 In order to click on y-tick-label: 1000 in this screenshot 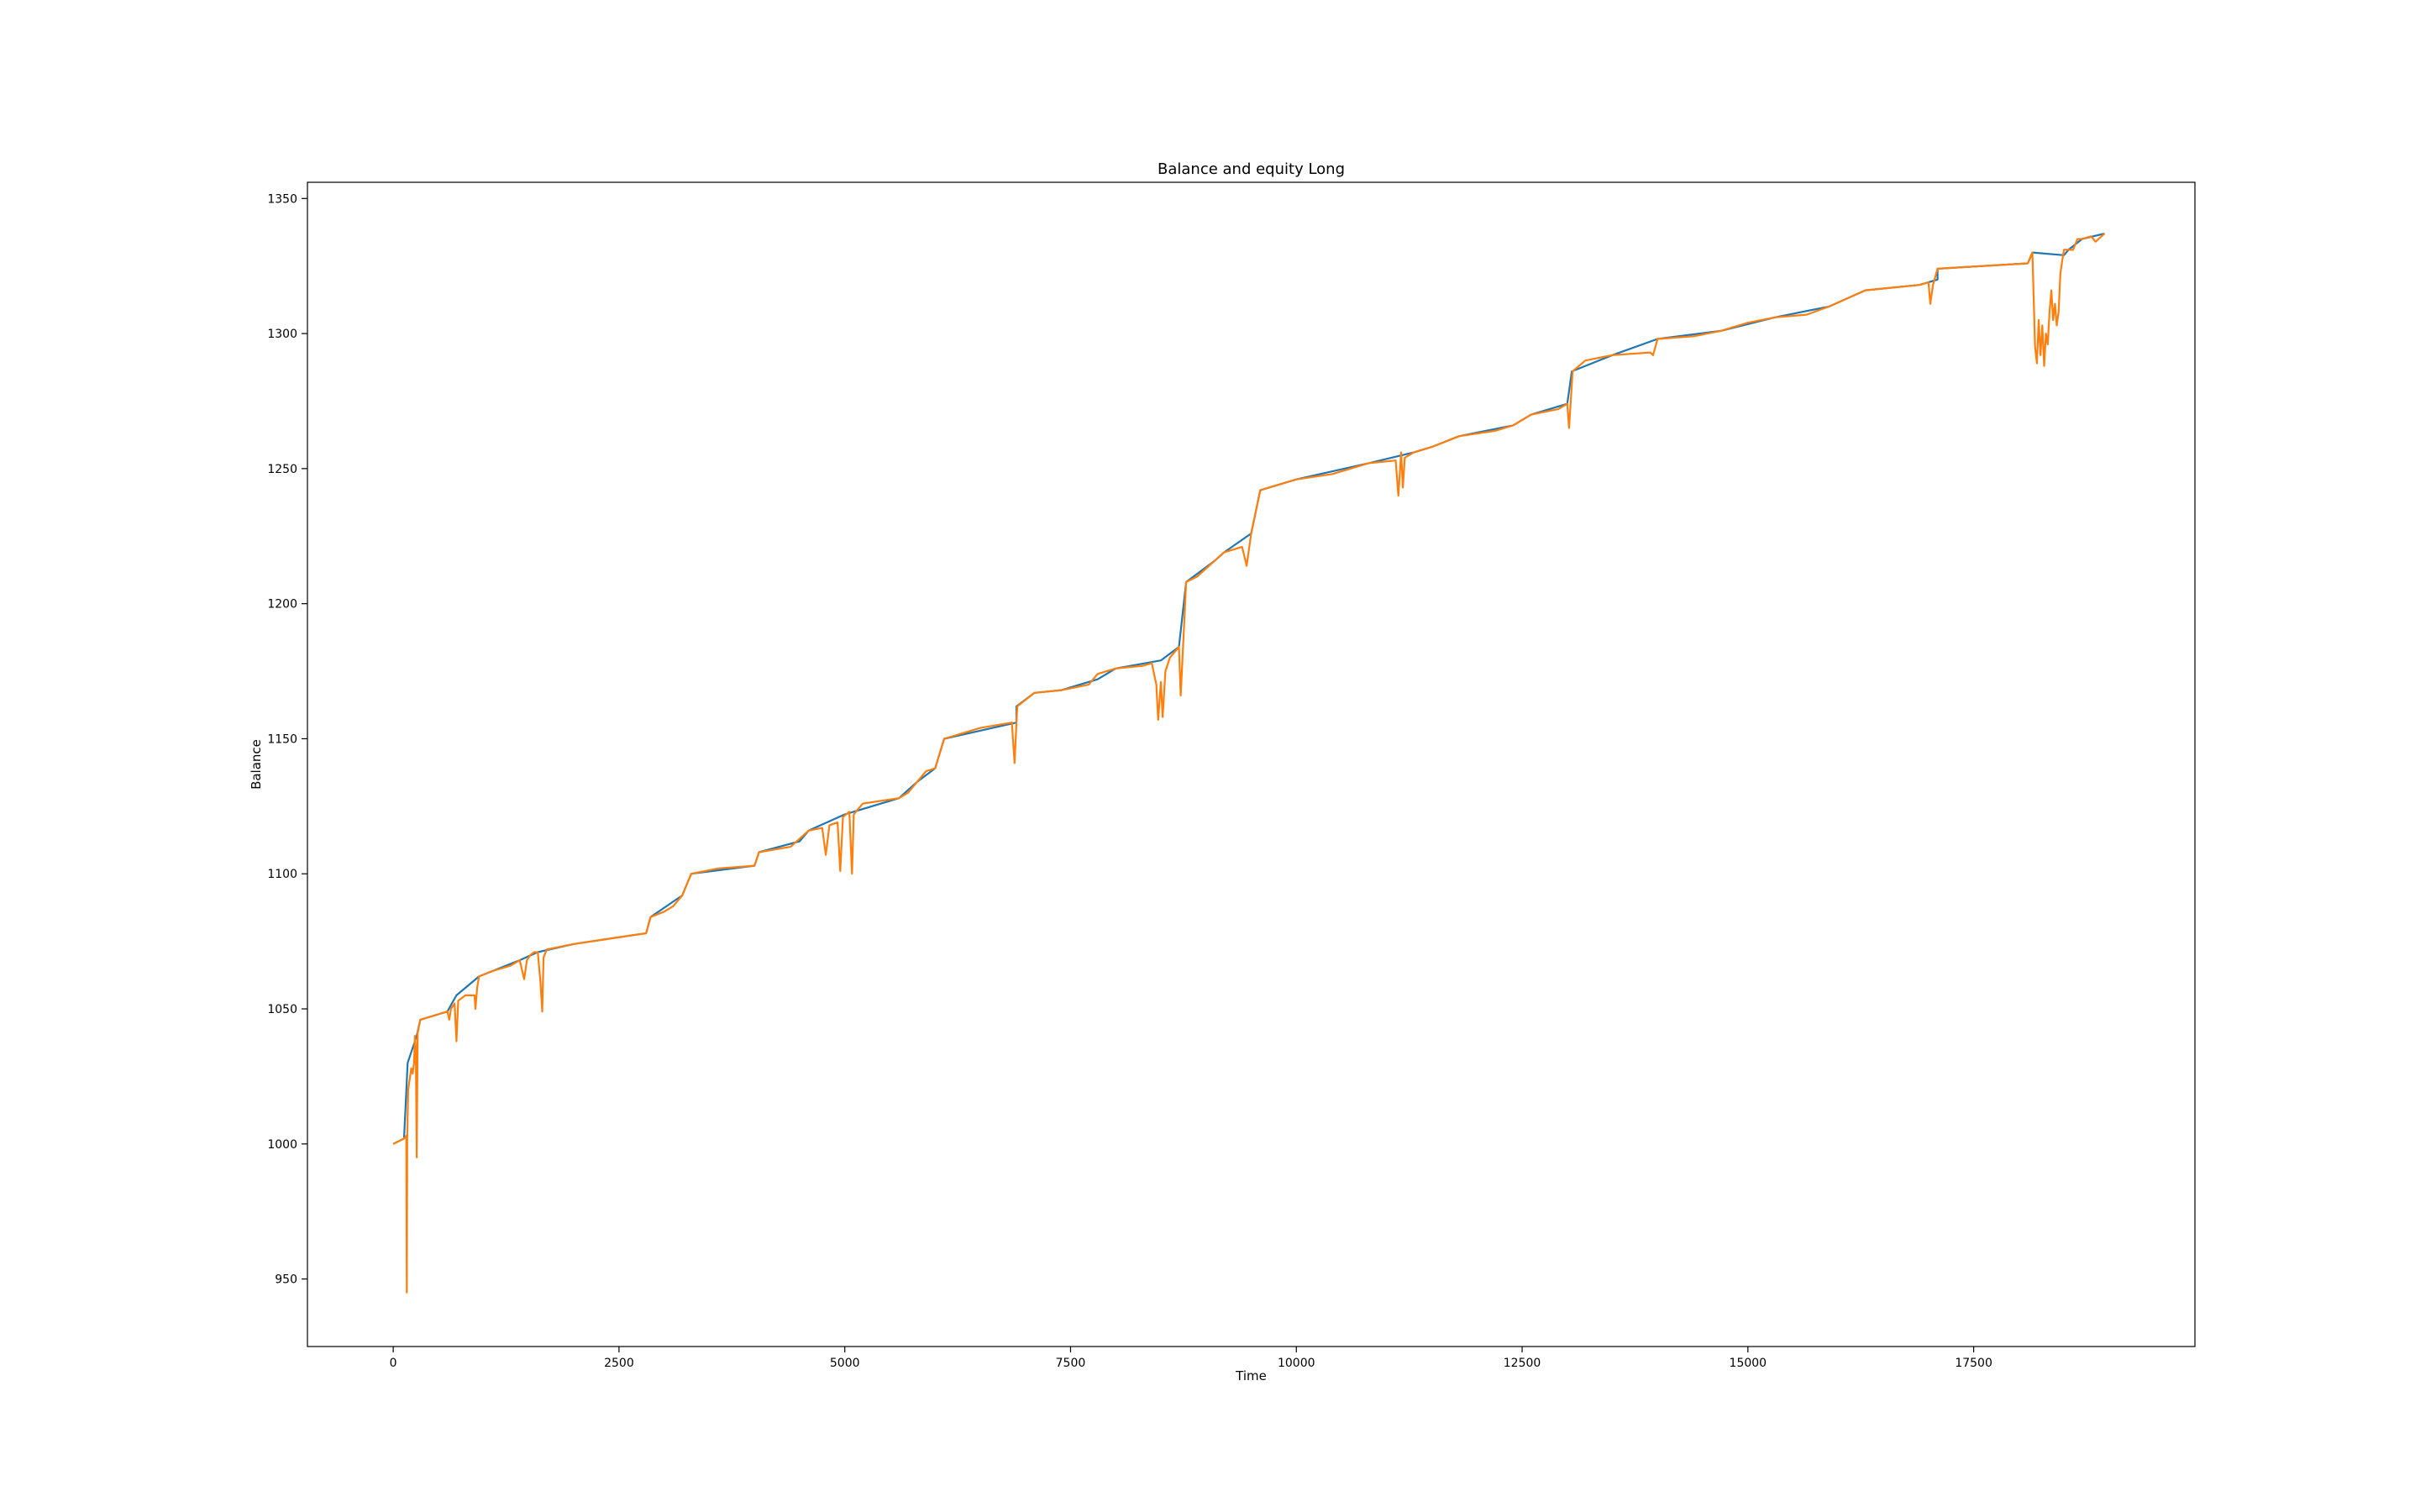, I will do `click(282, 1145)`.